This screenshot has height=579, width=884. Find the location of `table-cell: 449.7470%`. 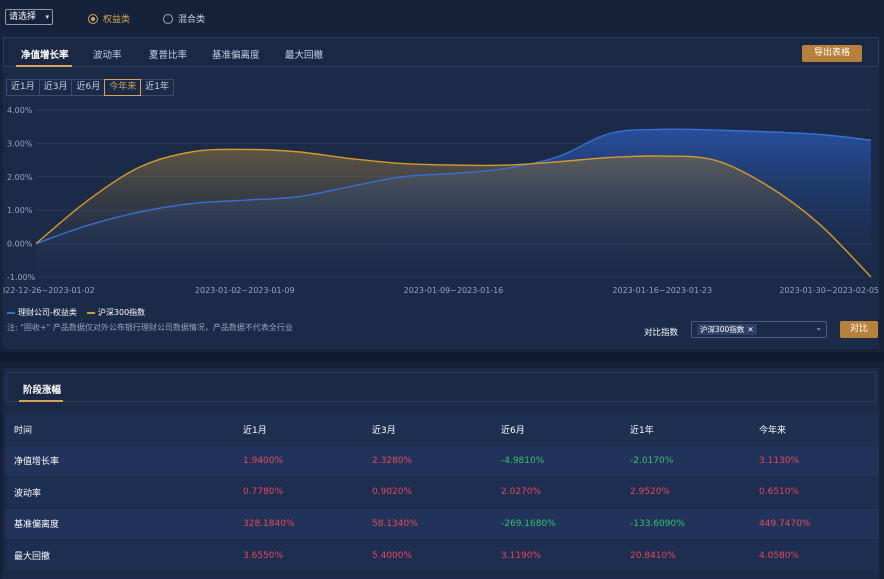

table-cell: 449.7470% is located at coordinates (815, 523).